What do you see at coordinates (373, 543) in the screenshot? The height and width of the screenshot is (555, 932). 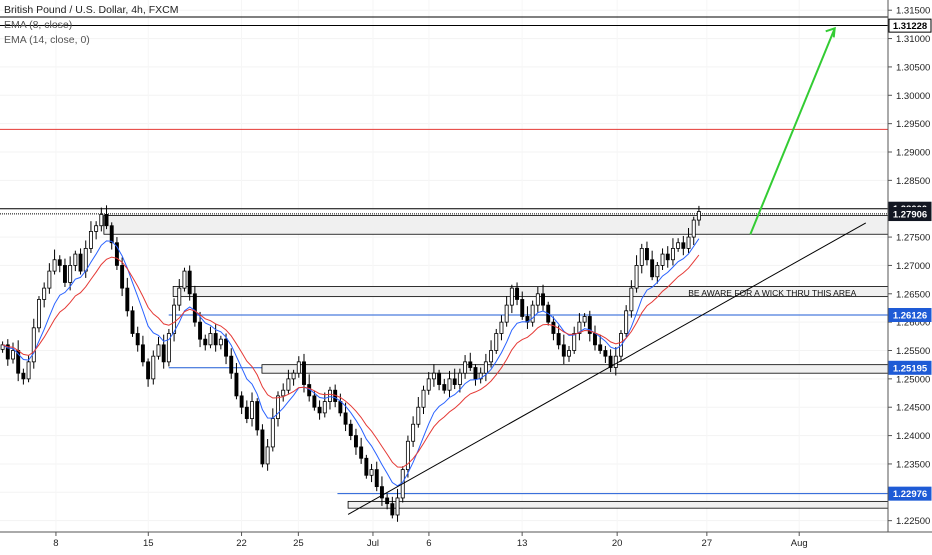 I see `x-tick-label: Jul` at bounding box center [373, 543].